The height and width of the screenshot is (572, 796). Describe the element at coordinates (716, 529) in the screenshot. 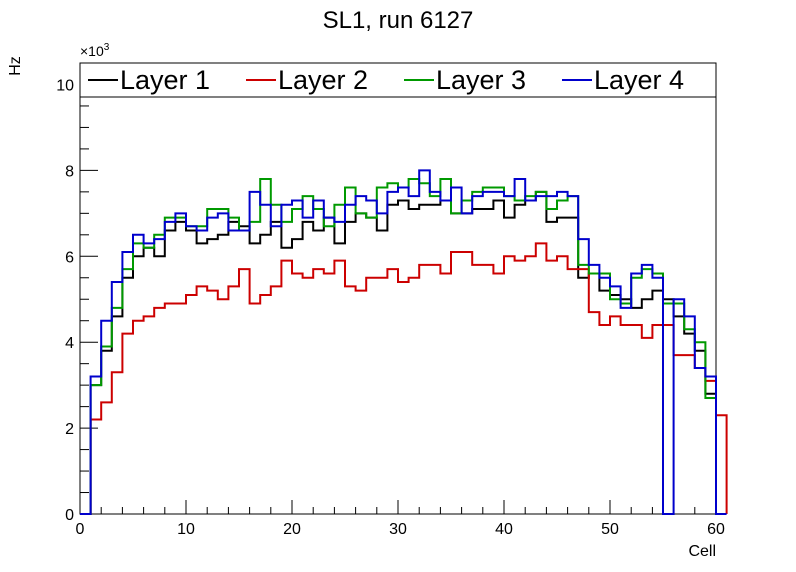

I see `x-tick-label: 60` at that location.